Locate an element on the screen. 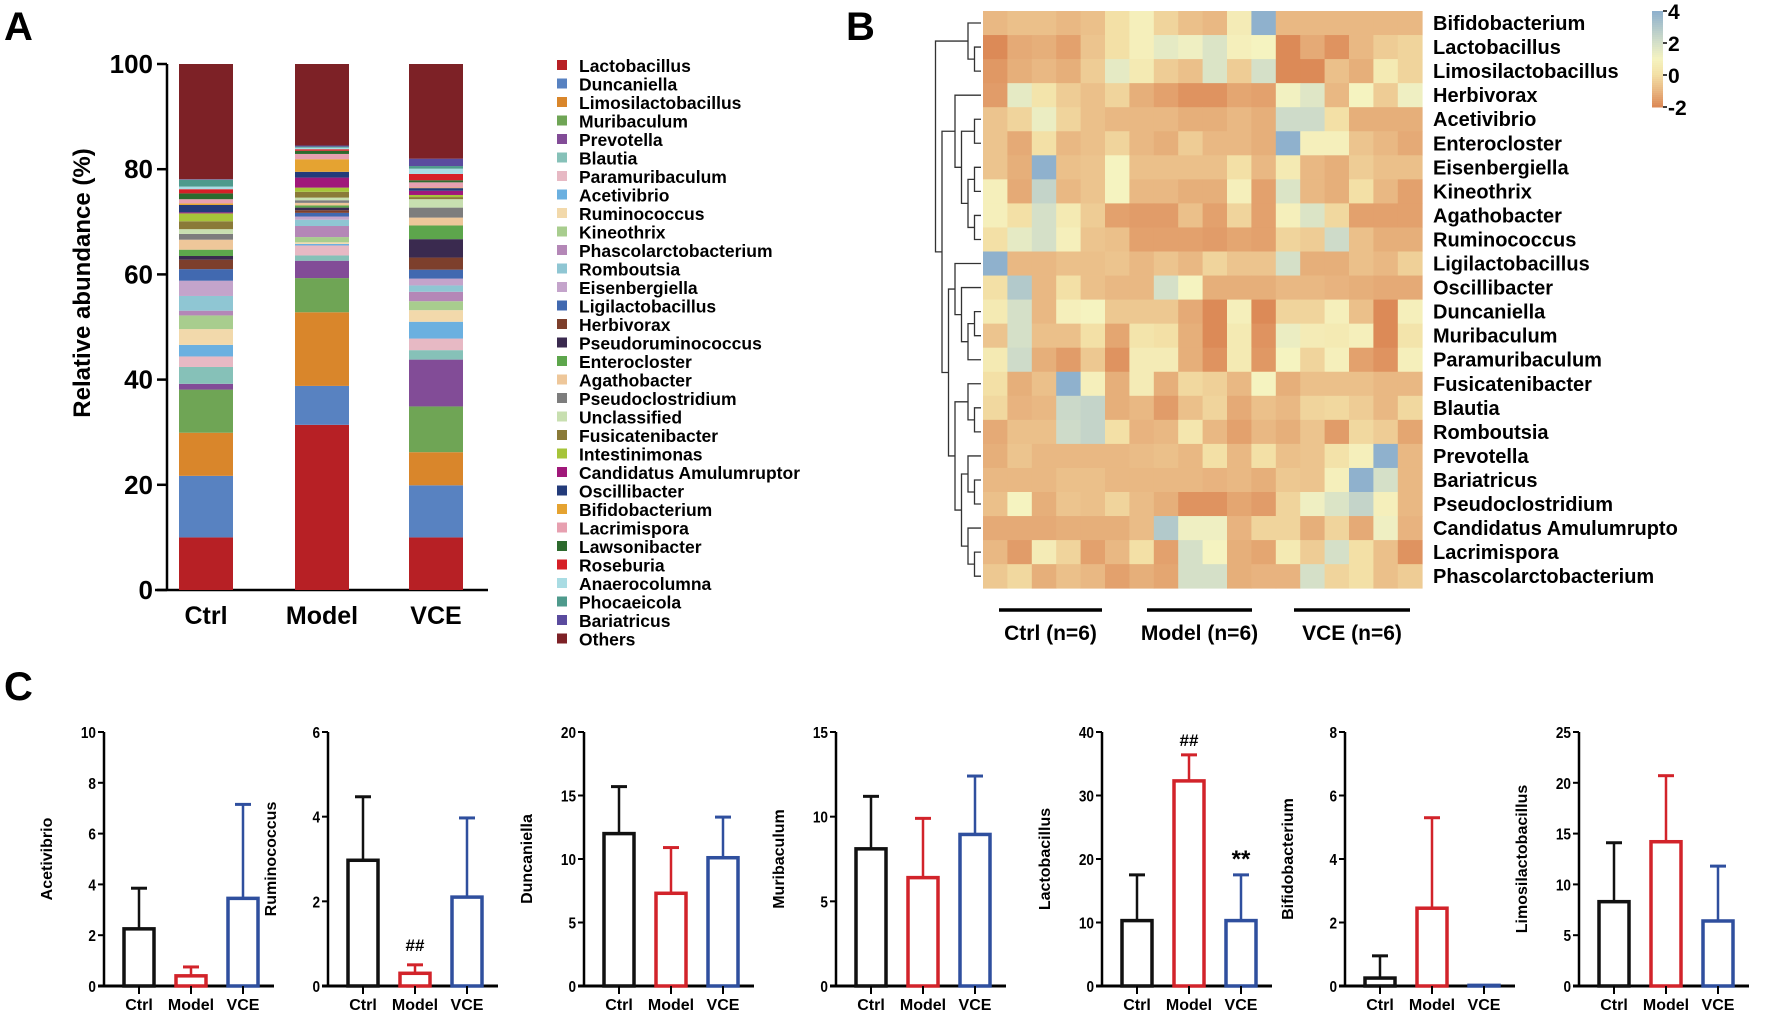 This screenshot has width=1772, height=1018. y-tick-label: 10 is located at coordinates (820, 818).